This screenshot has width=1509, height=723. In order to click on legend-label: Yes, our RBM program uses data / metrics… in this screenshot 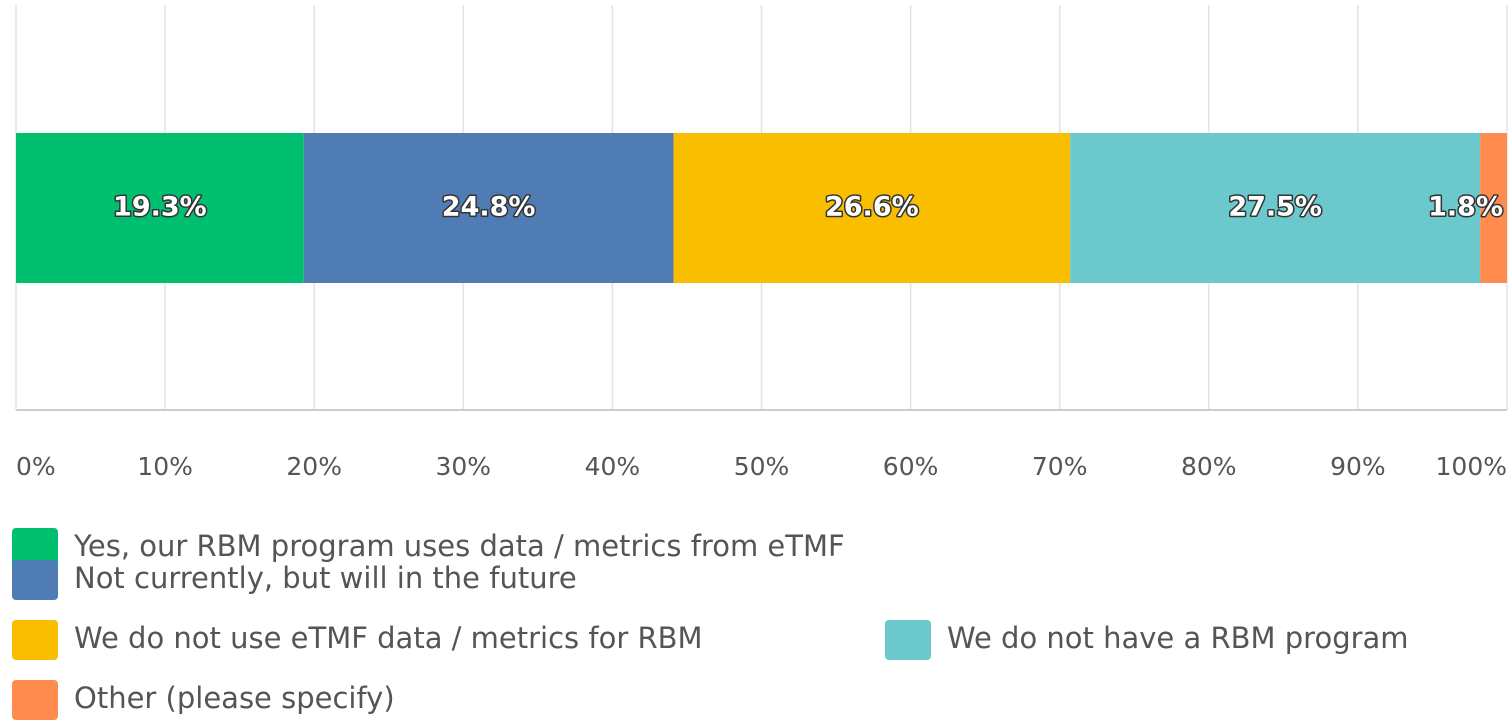, I will do `click(459, 546)`.